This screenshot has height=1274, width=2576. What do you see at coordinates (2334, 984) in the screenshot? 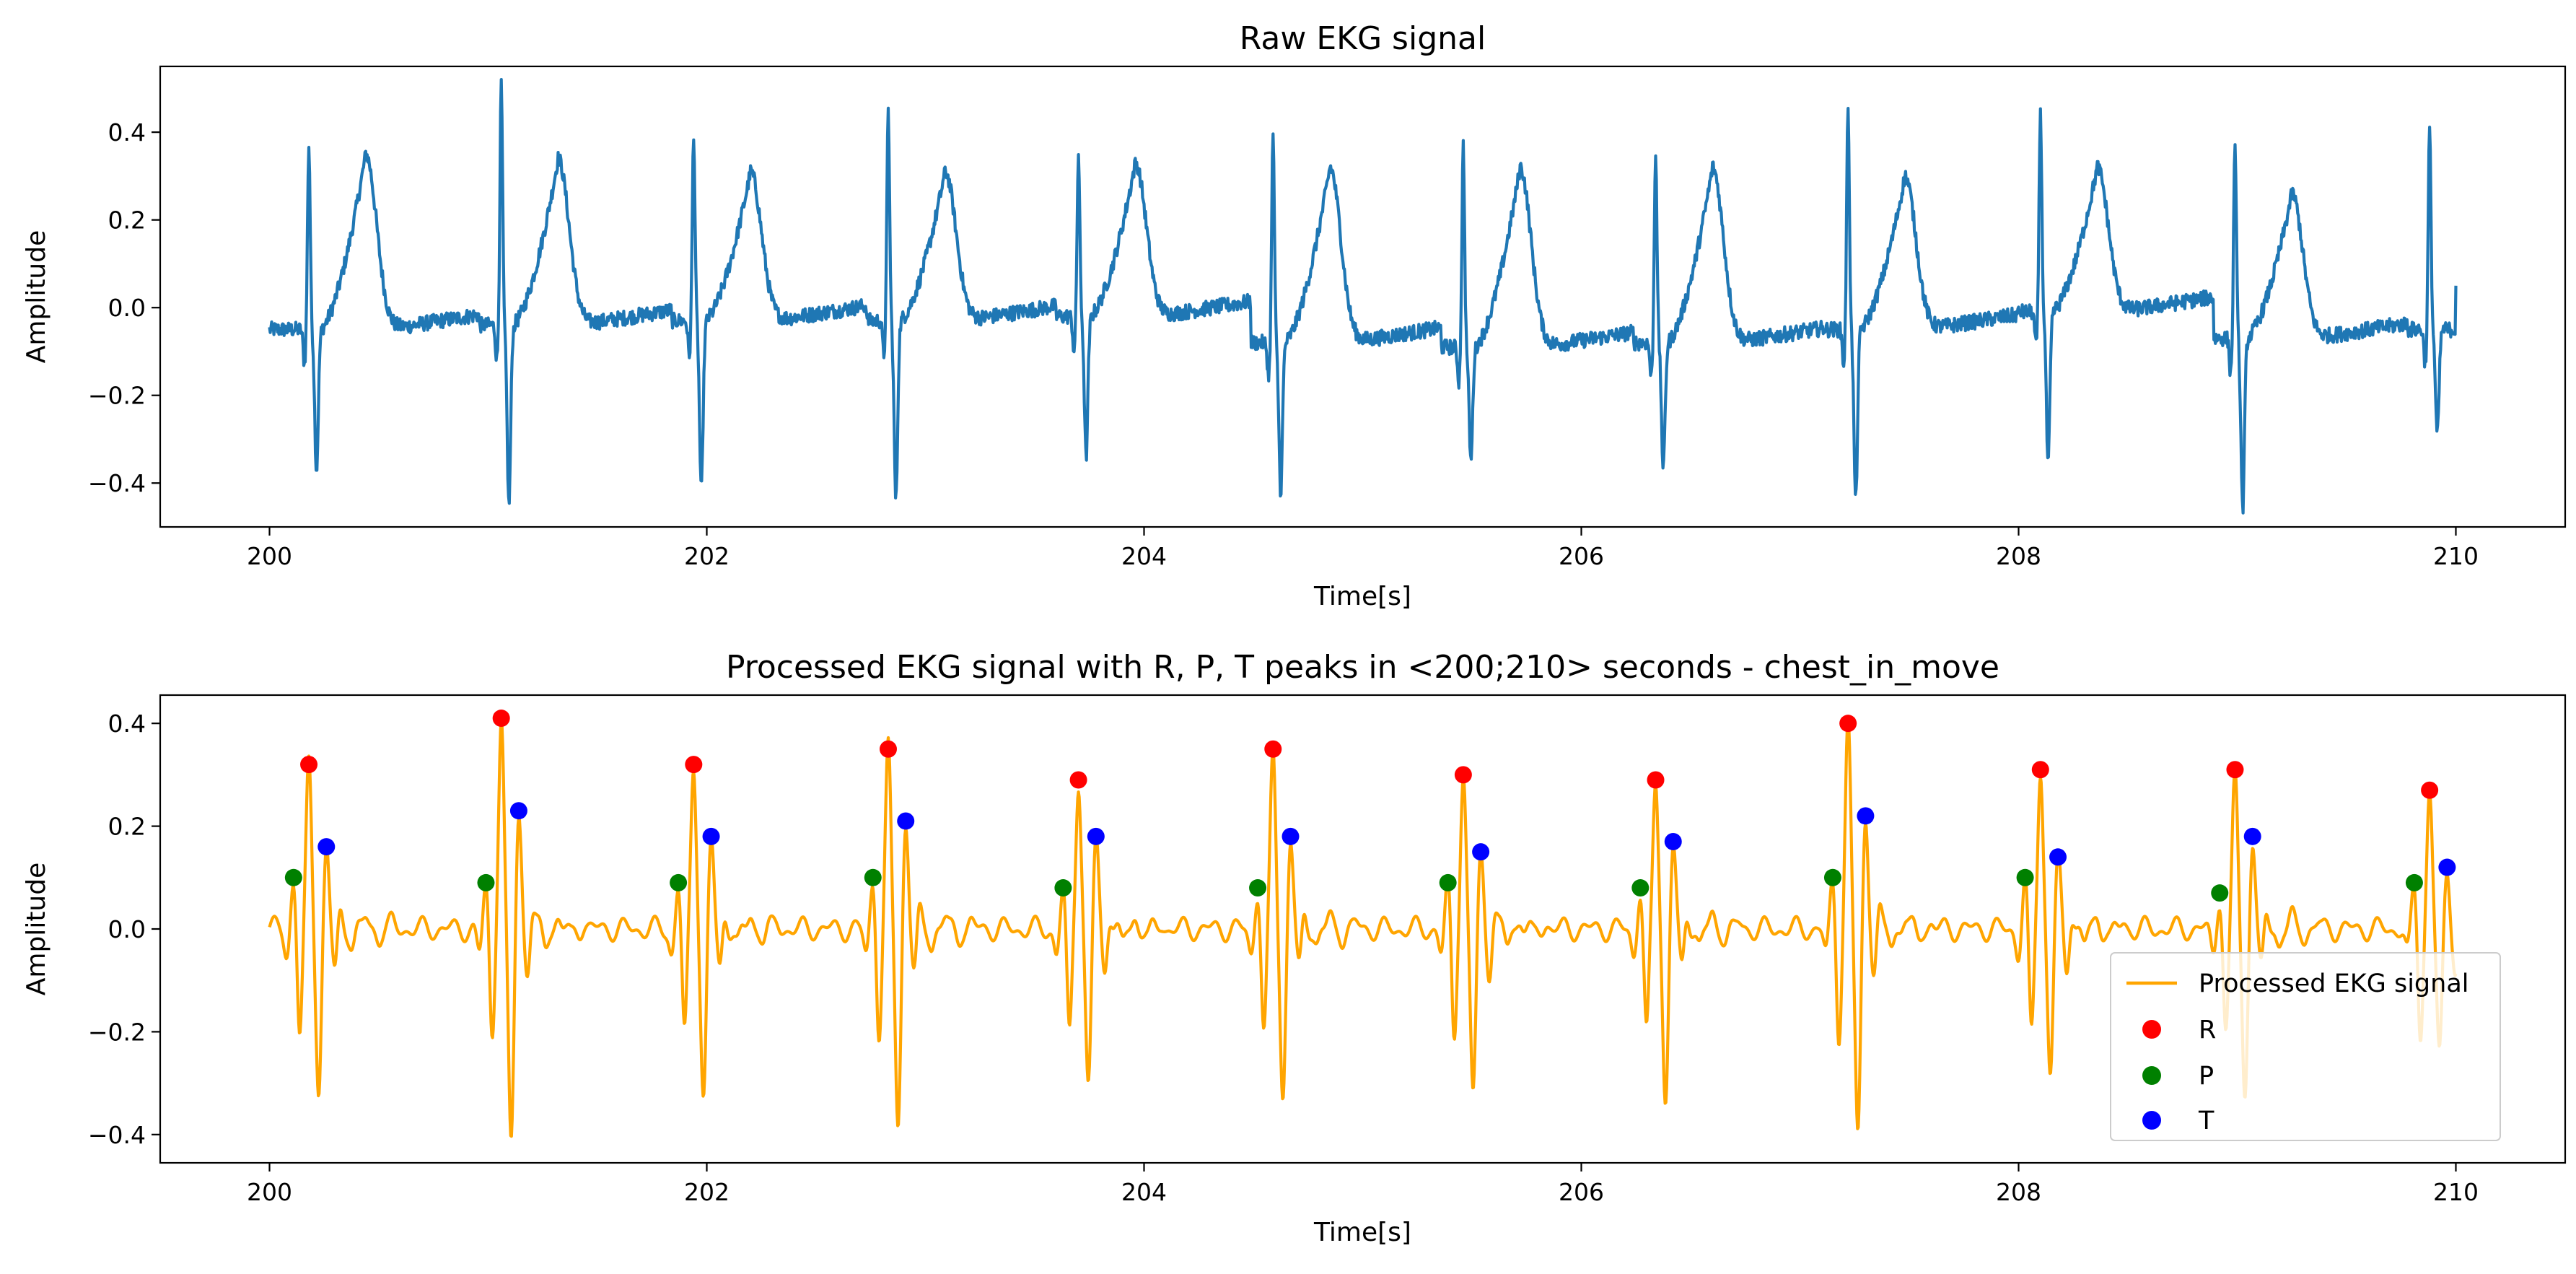
I see `legend-label: Processed EKG signal` at bounding box center [2334, 984].